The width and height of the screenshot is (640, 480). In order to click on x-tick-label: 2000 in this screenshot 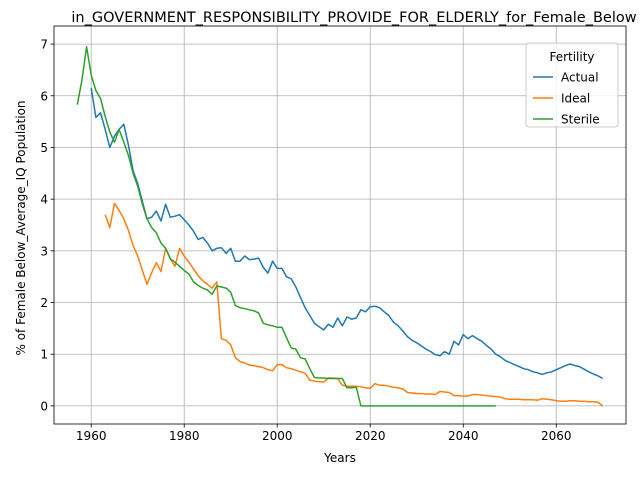, I will do `click(277, 436)`.